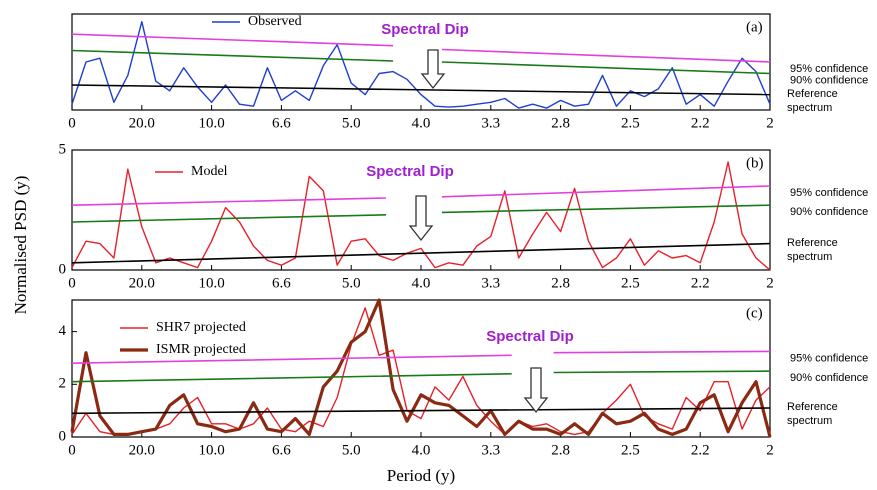  What do you see at coordinates (63, 149) in the screenshot?
I see `y-tick-label: 5` at bounding box center [63, 149].